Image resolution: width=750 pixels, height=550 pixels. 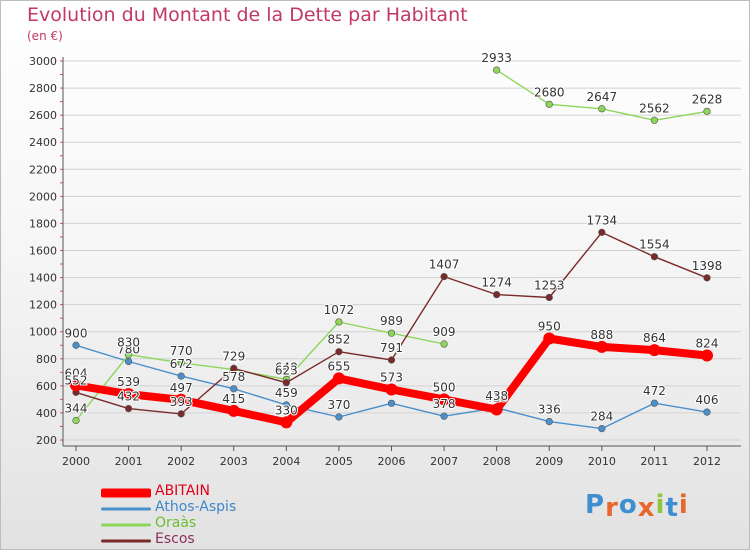 What do you see at coordinates (654, 245) in the screenshot?
I see `data-label-escos: 1554` at bounding box center [654, 245].